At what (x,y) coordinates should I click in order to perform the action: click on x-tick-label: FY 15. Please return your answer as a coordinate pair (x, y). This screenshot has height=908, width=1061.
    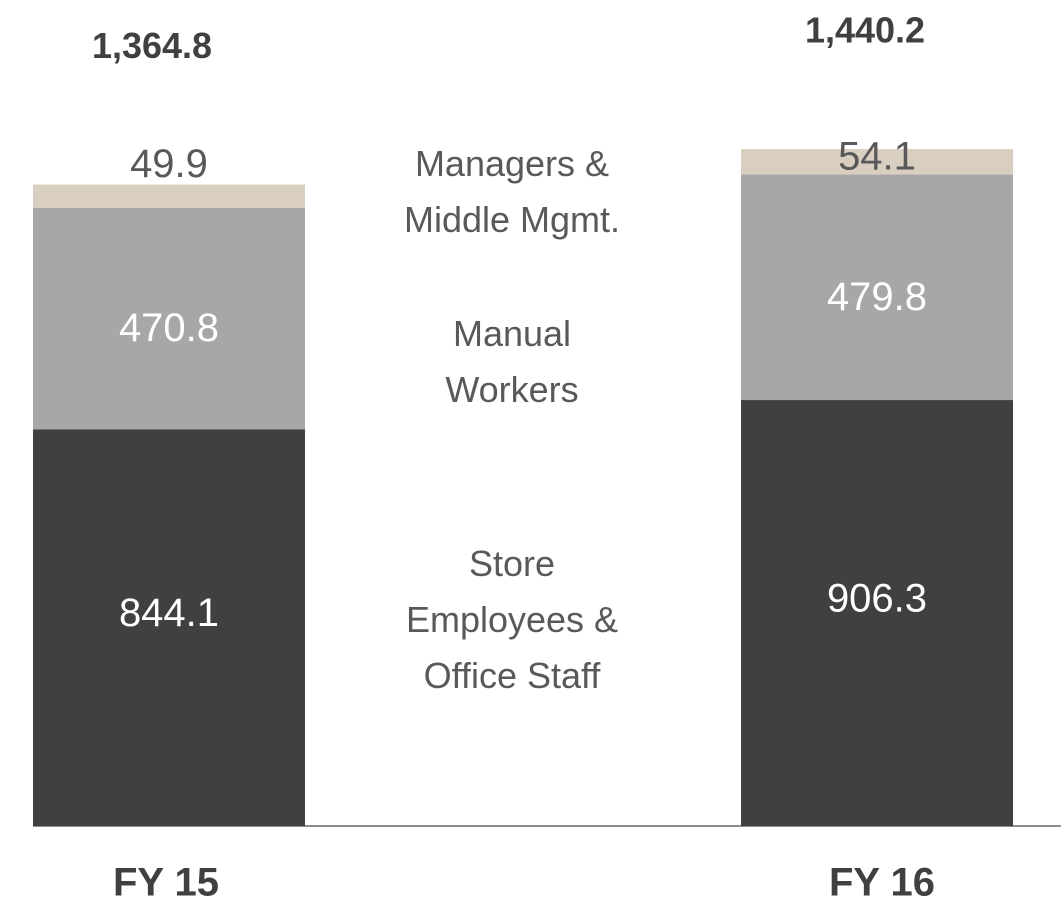
    Looking at the image, I should click on (166, 883).